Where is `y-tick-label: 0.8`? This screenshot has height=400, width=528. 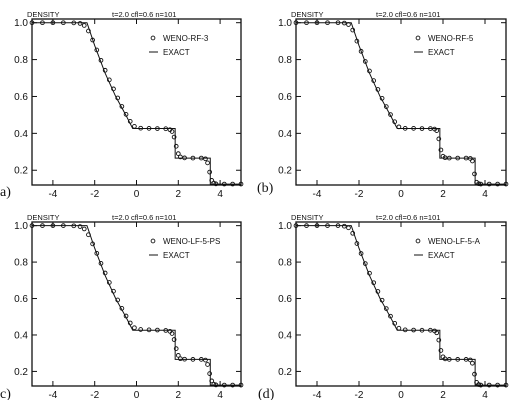 y-tick-label: 0.8 is located at coordinates (285, 60).